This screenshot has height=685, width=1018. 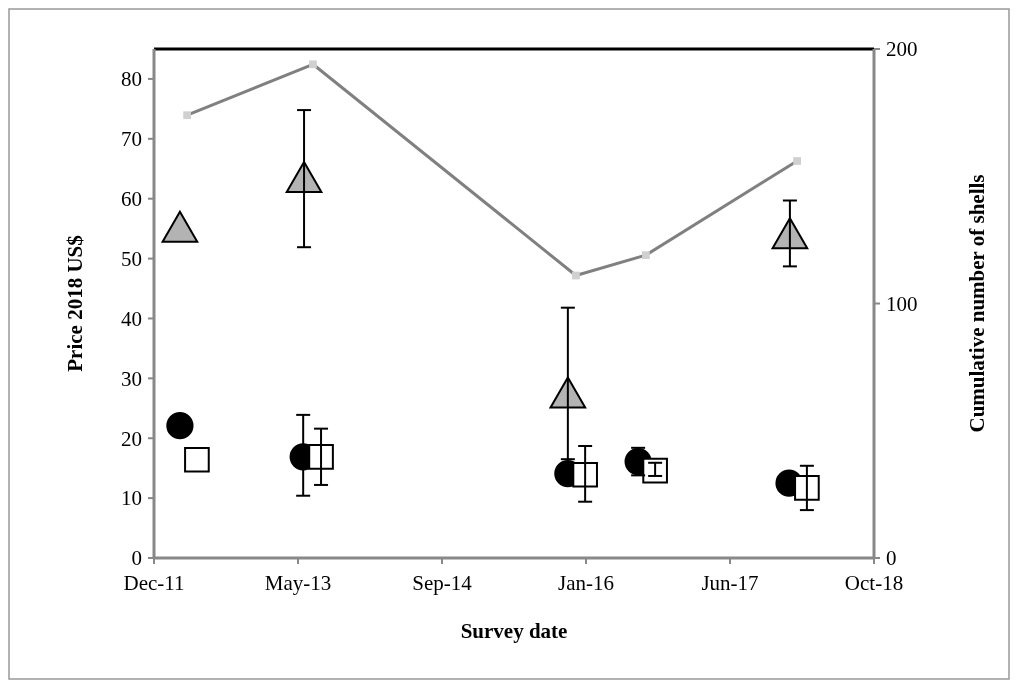 I want to click on y-tick-label: 10, so click(x=131, y=498).